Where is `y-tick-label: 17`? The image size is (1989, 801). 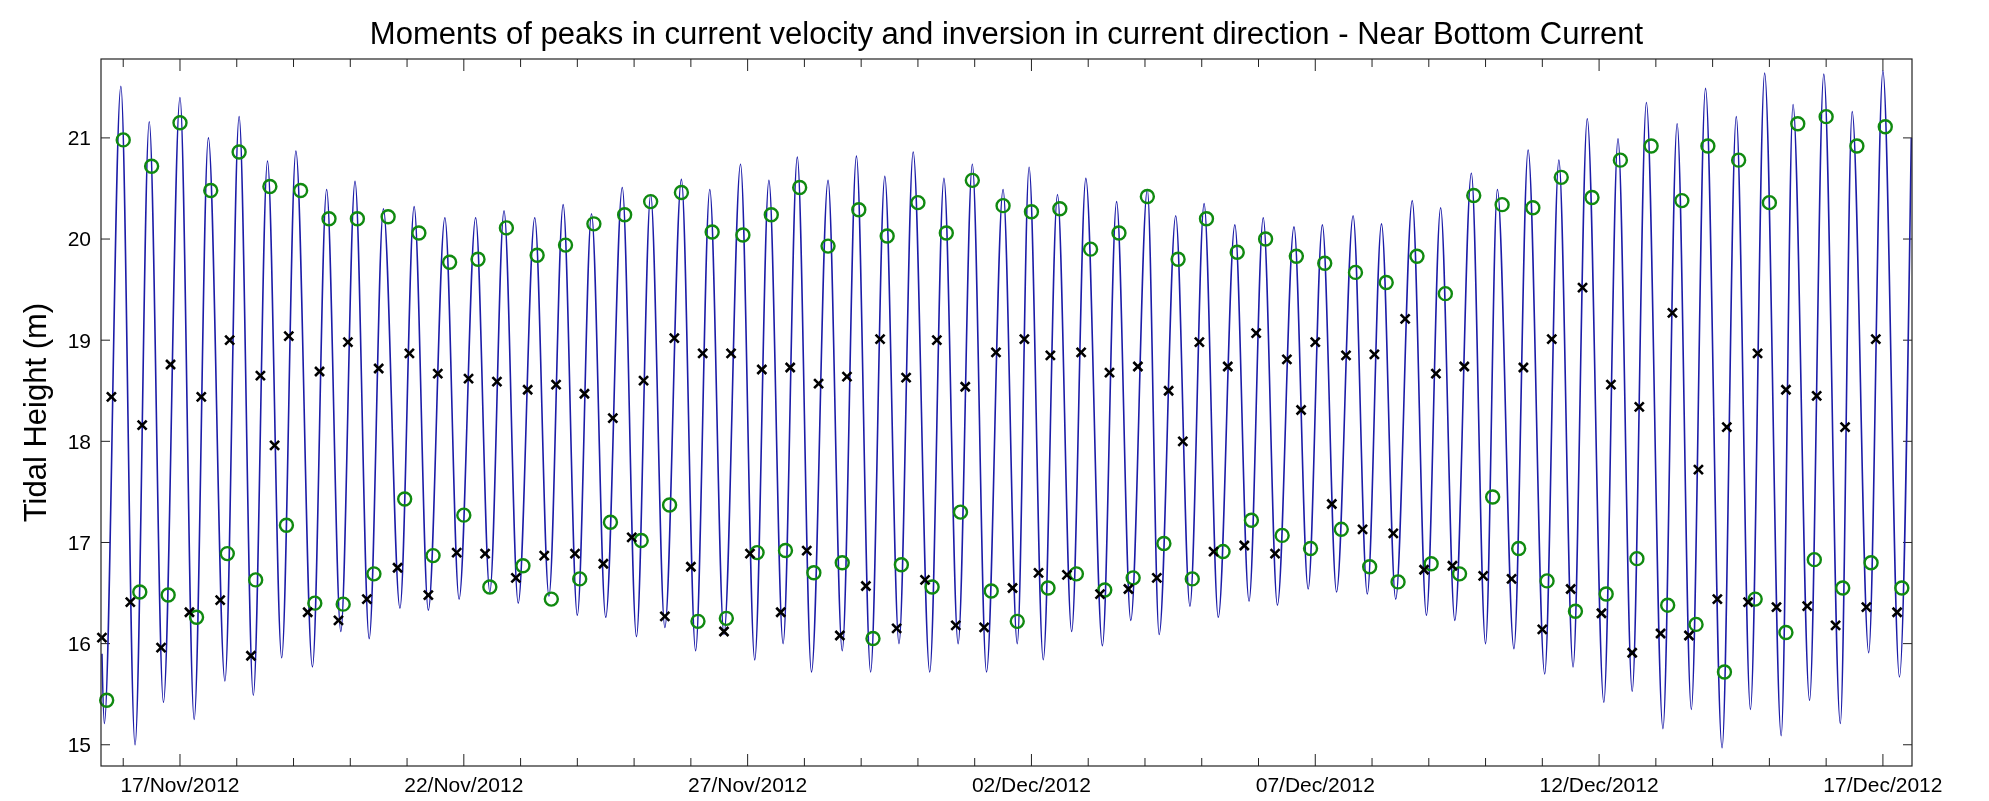 y-tick-label: 17 is located at coordinates (79, 542).